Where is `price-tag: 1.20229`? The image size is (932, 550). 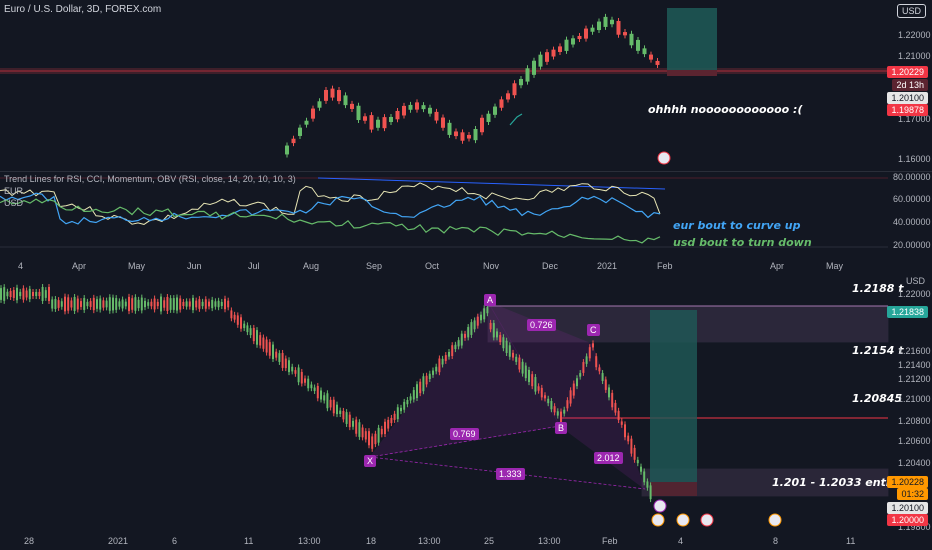 price-tag: 1.20229 is located at coordinates (907, 72).